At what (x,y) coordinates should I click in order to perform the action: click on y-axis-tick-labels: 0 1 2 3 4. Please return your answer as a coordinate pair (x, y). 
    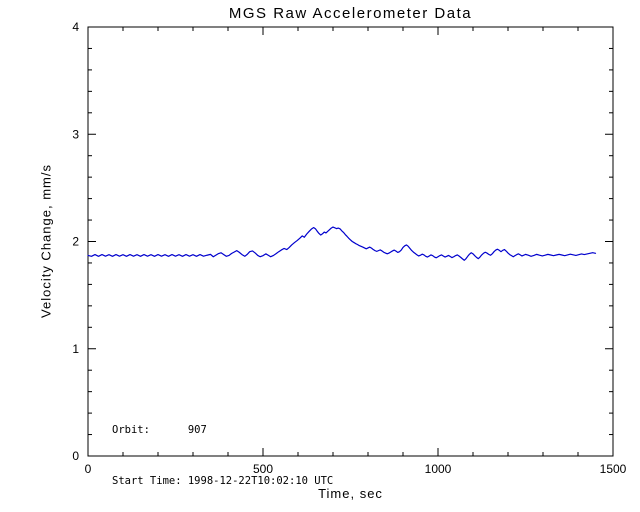
    Looking at the image, I should click on (75, 241).